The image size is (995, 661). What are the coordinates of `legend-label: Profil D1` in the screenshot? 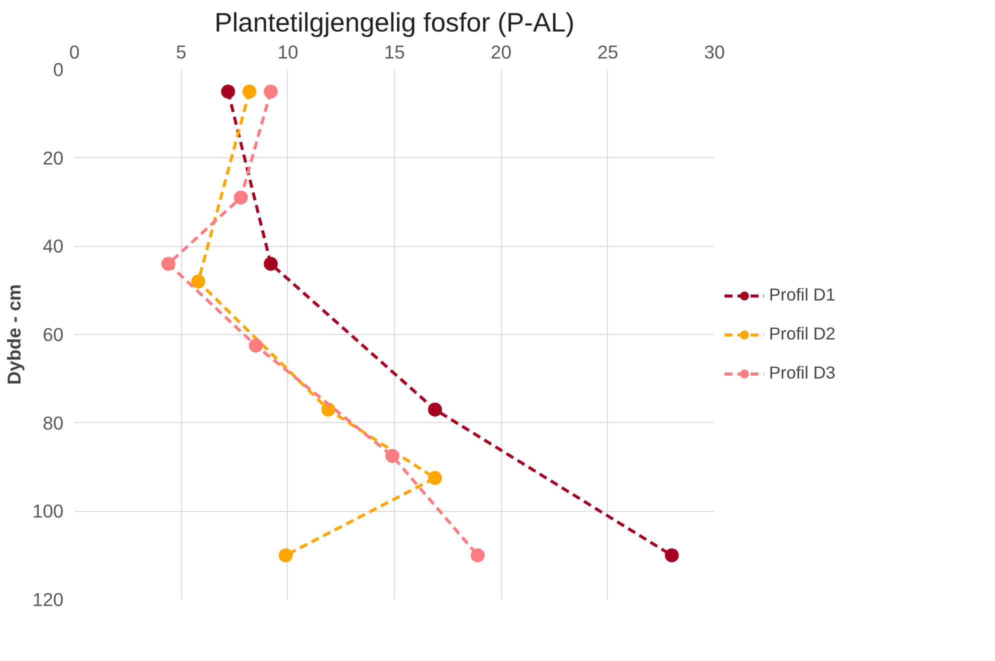 It's located at (802, 295).